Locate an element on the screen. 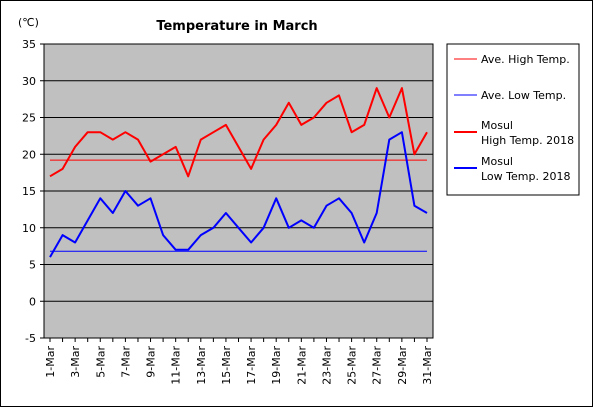 The image size is (593, 408). x-tick-label: 7-Mar is located at coordinates (125, 362).